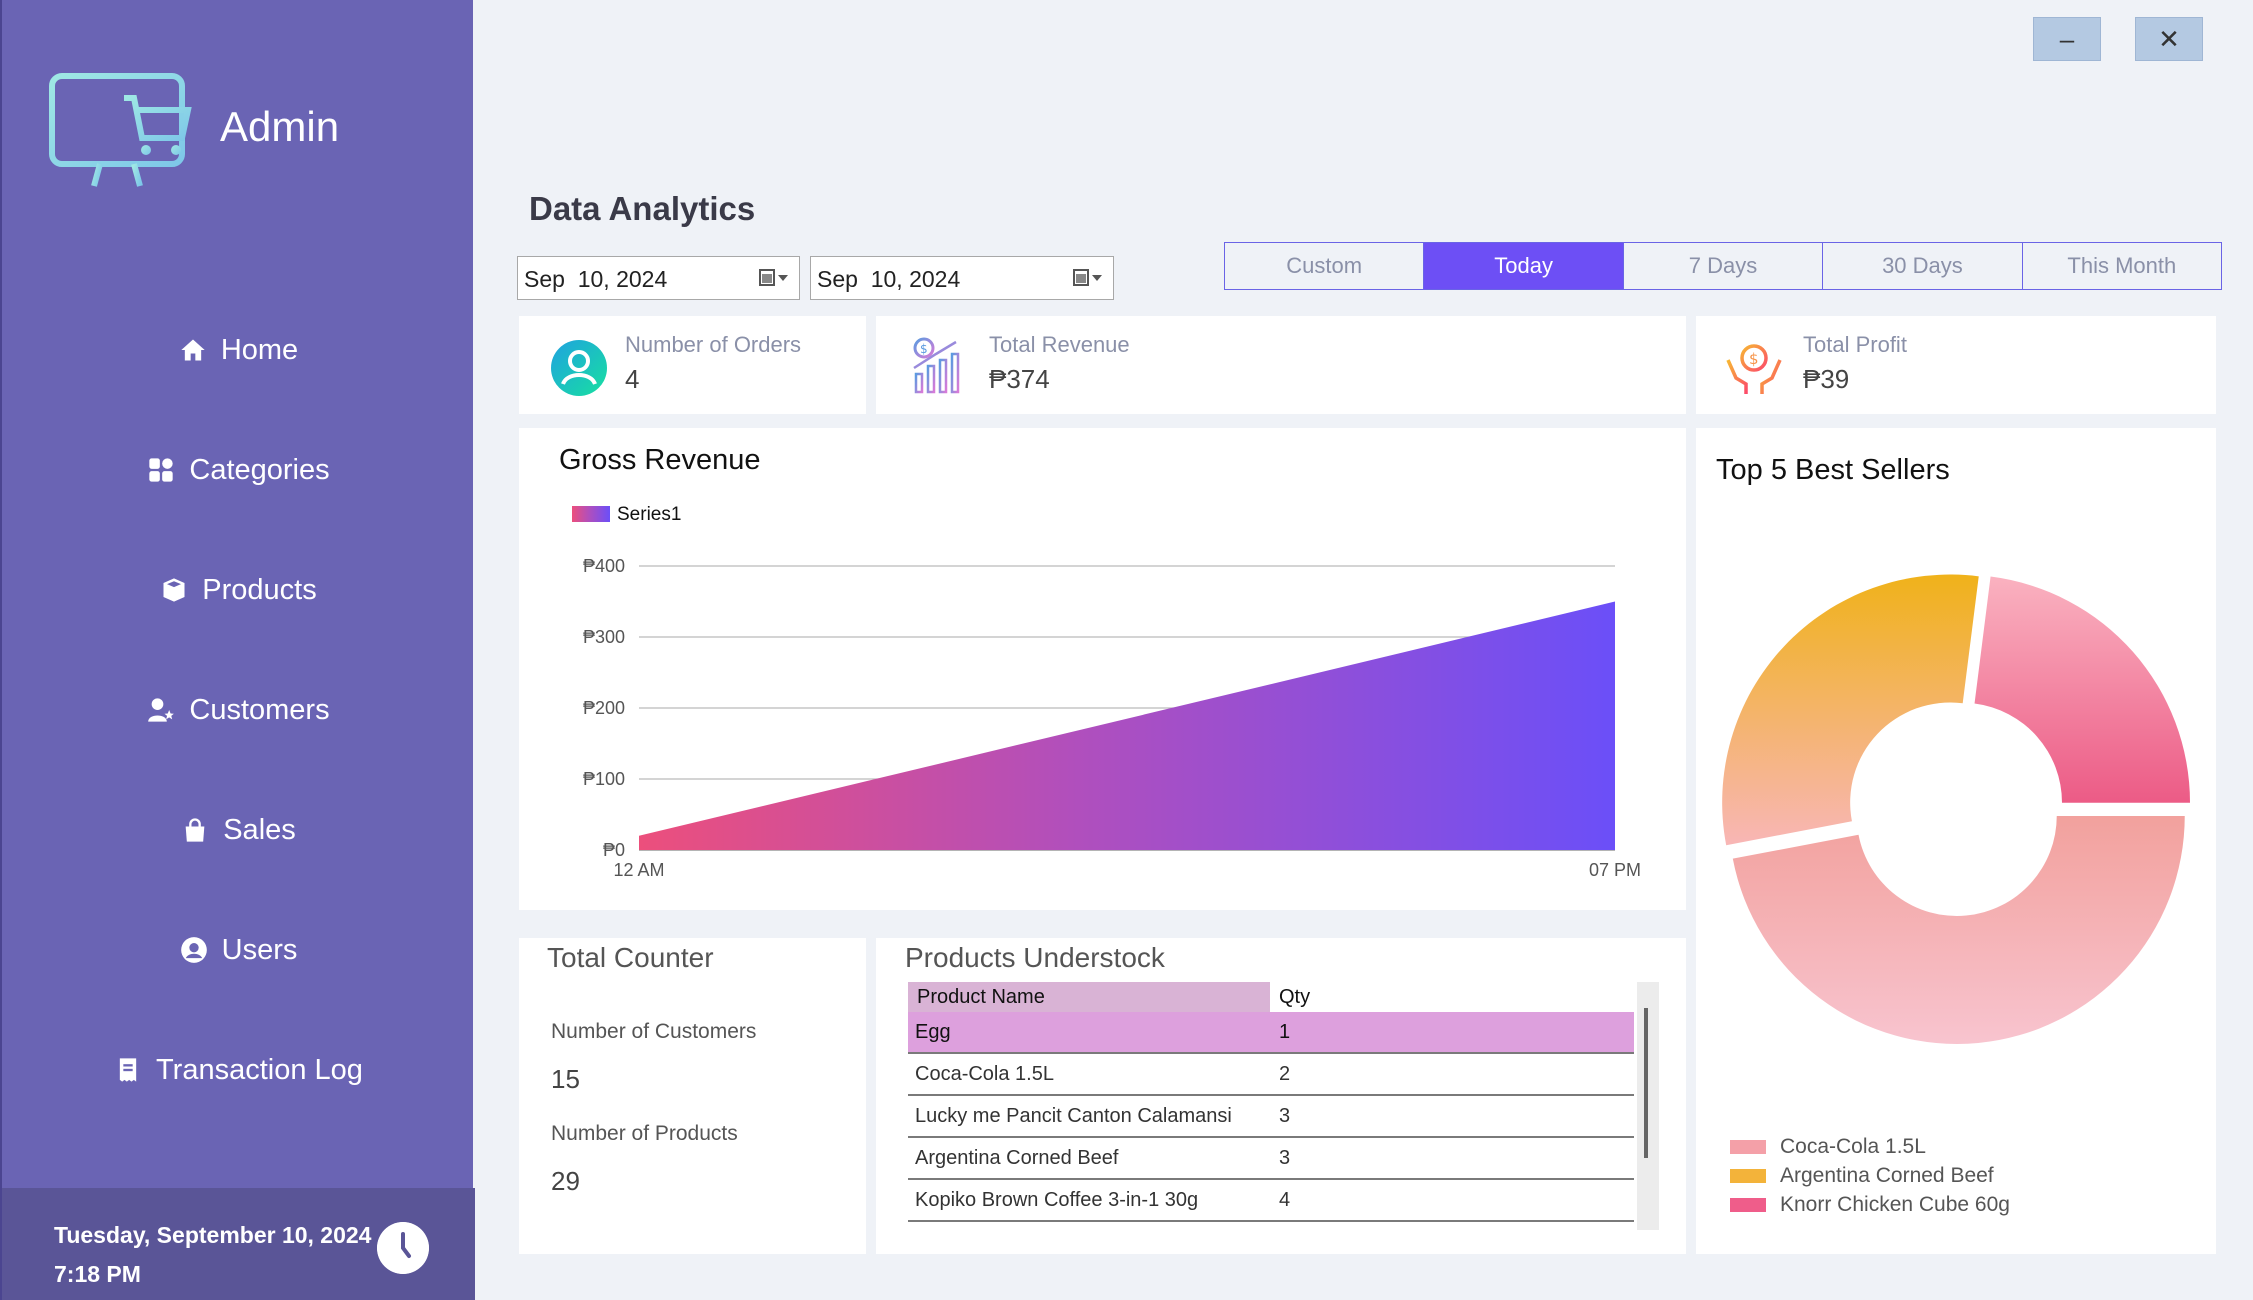  What do you see at coordinates (962, 278) in the screenshot?
I see `date-to-picker: Sep 10, 2024` at bounding box center [962, 278].